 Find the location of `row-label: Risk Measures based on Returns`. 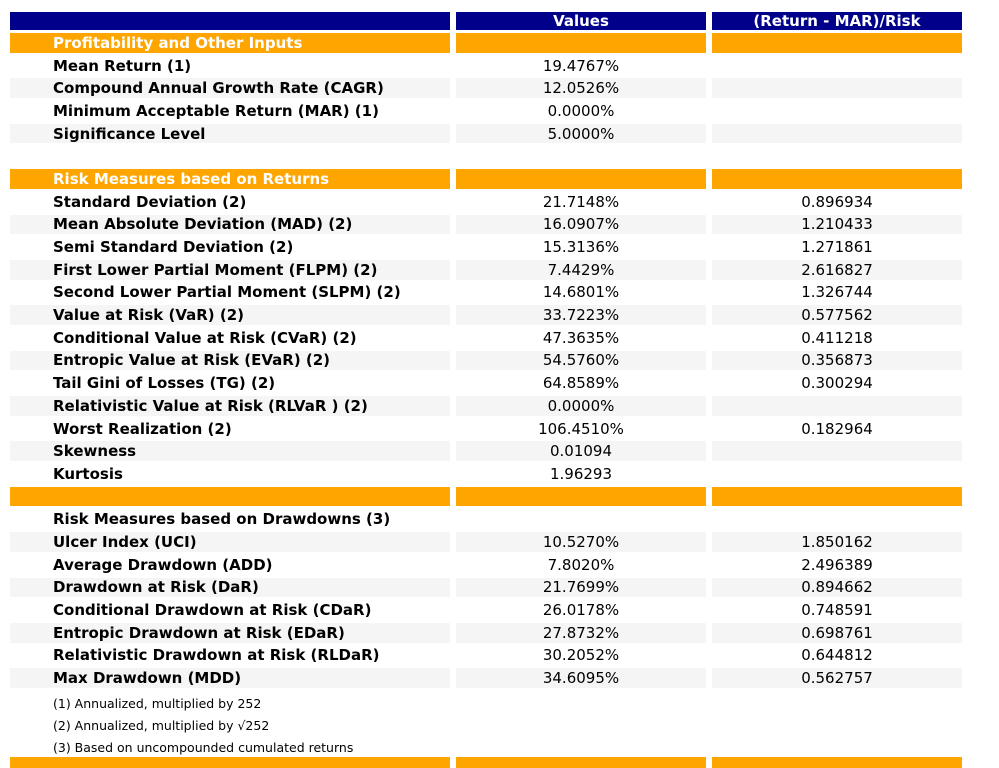

row-label: Risk Measures based on Returns is located at coordinates (230, 179).